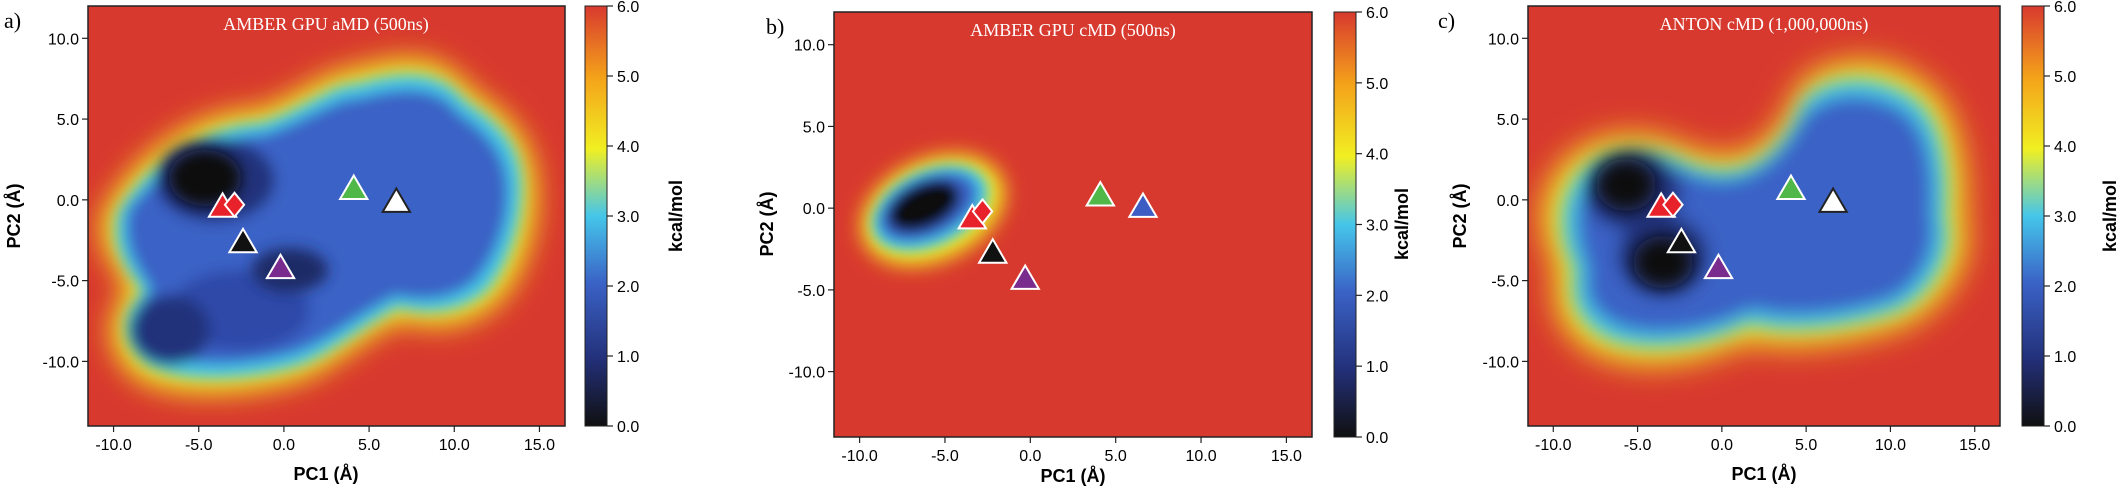 The width and height of the screenshot is (2126, 493). Describe the element at coordinates (12, 20) in the screenshot. I see `panel-label: a)` at that location.